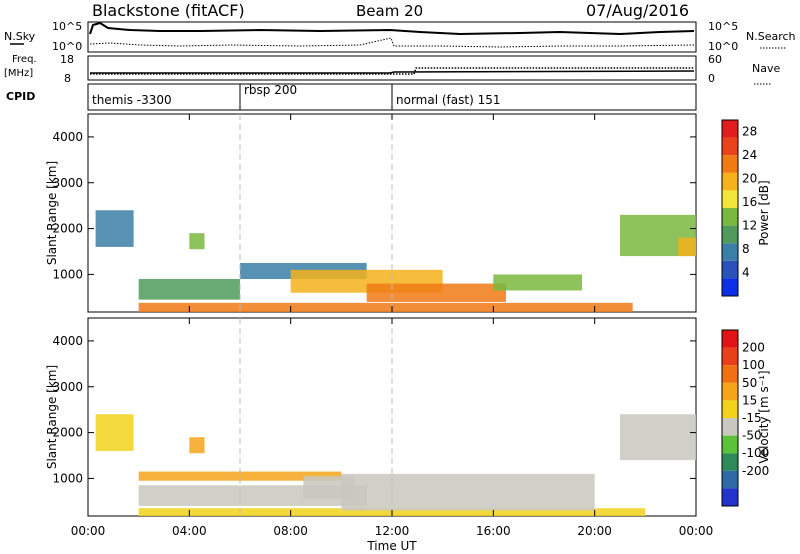 Image resolution: width=800 pixels, height=554 pixels. I want to click on velocity-cbar-tick: -100, so click(755, 453).